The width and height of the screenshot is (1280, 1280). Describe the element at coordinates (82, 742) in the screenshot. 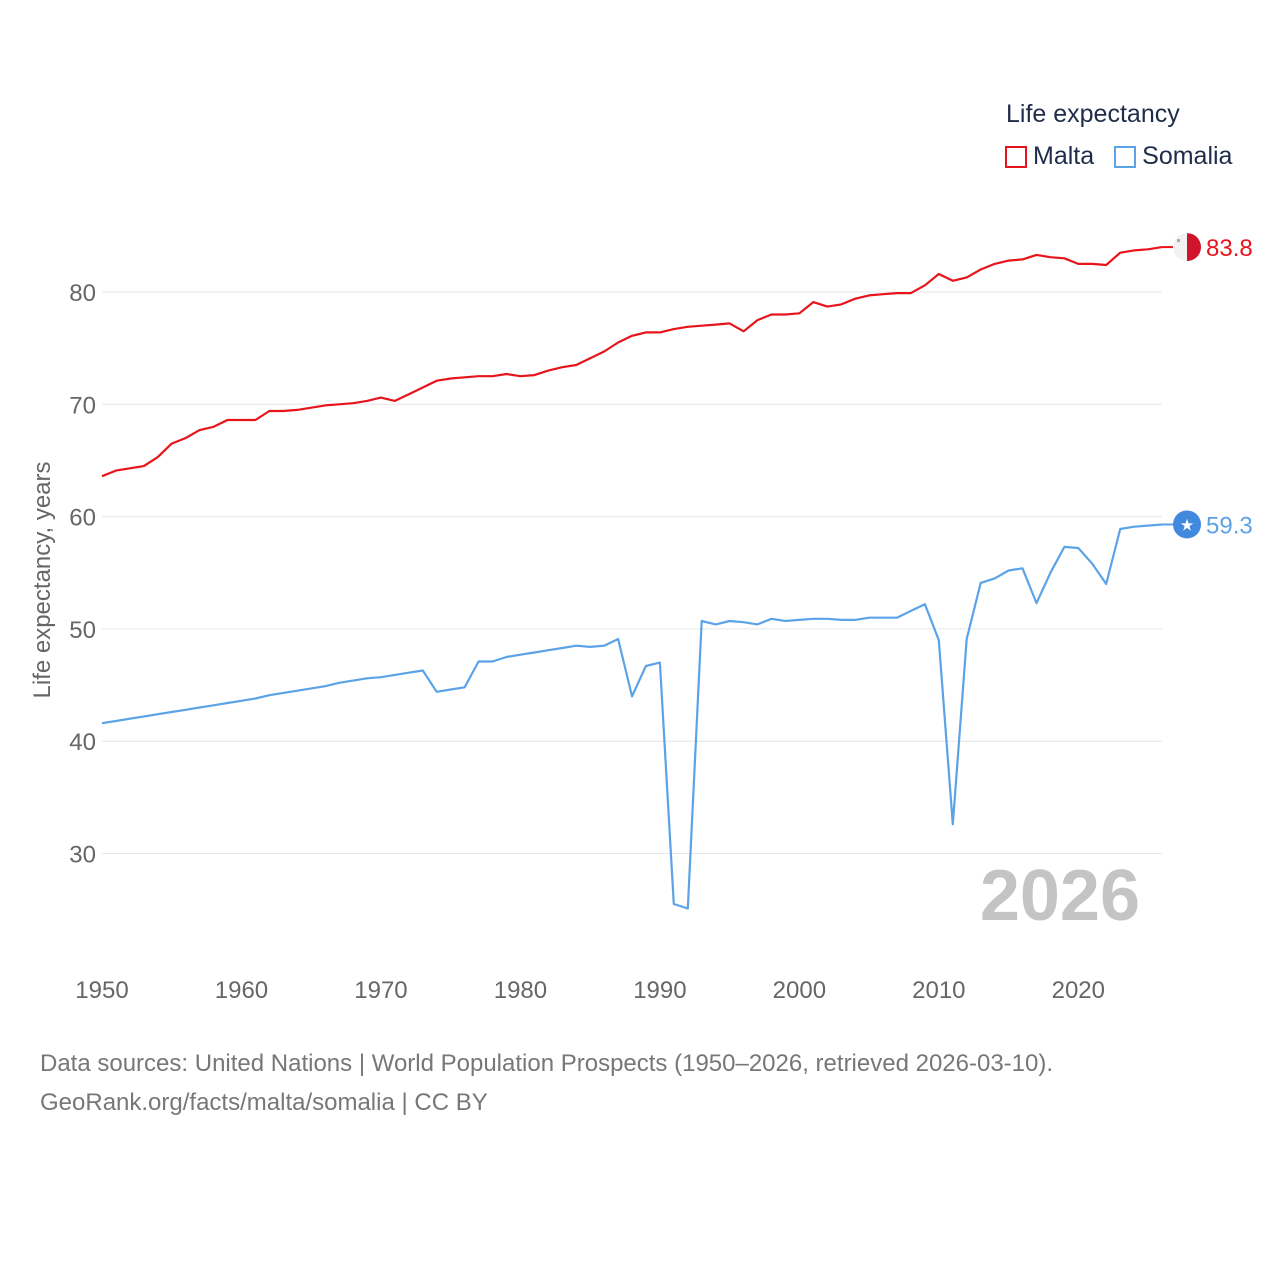

I see `y-tick-label-40: 40` at that location.